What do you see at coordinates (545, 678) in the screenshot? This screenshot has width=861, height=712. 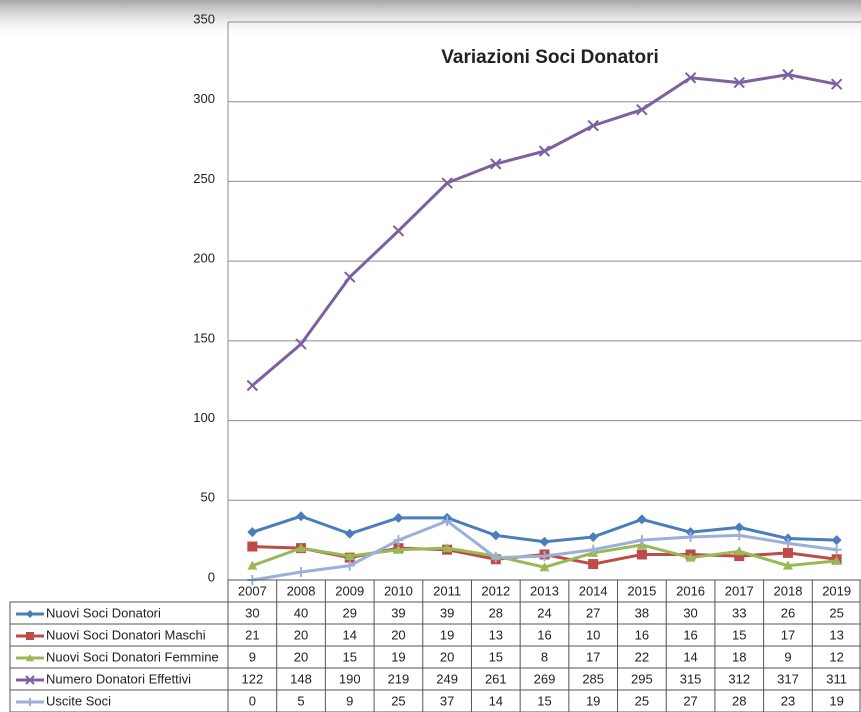 I see `table-value: 269` at bounding box center [545, 678].